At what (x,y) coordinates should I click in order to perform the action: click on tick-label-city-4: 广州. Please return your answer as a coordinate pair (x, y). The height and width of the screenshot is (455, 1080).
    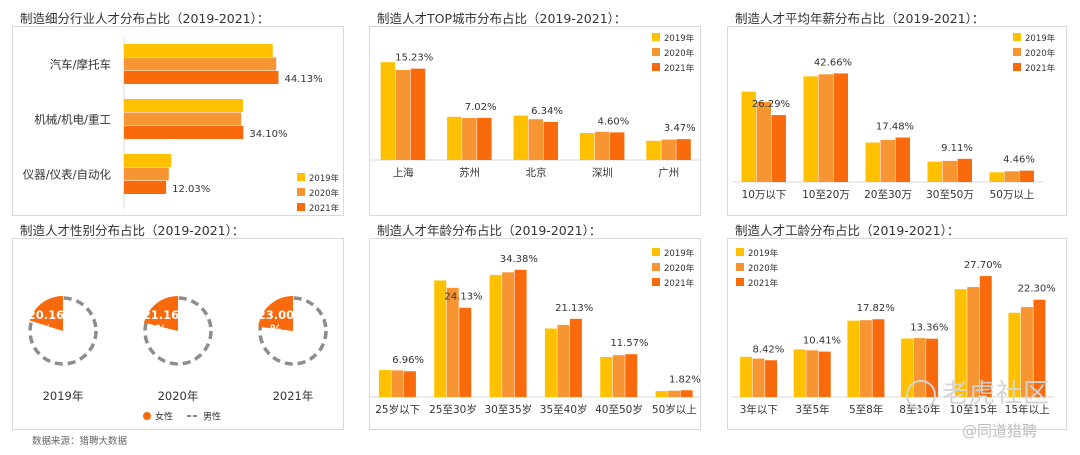
    Looking at the image, I should click on (668, 173).